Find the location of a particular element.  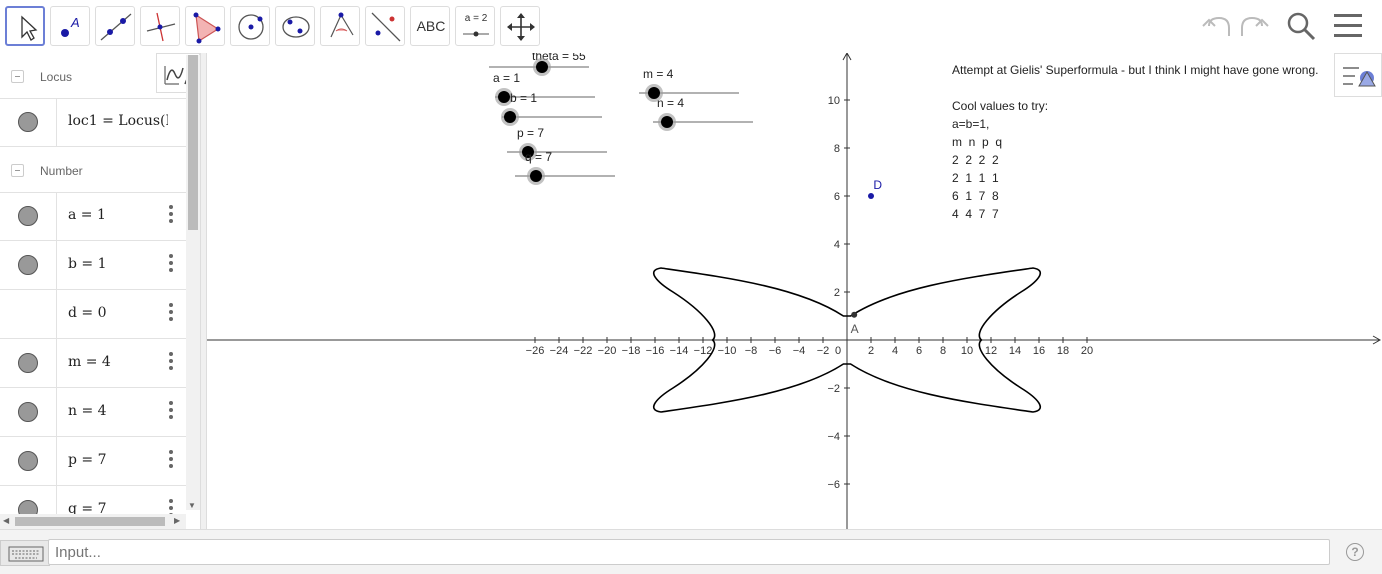

slider-b: b = 1 is located at coordinates (551, 108).